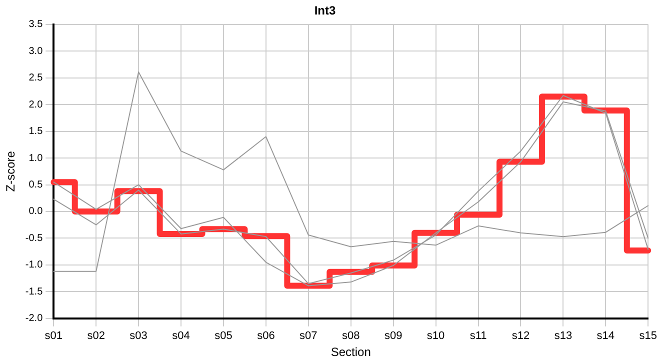 The width and height of the screenshot is (660, 360). What do you see at coordinates (36, 158) in the screenshot?
I see `y-tick-label: 1.0` at bounding box center [36, 158].